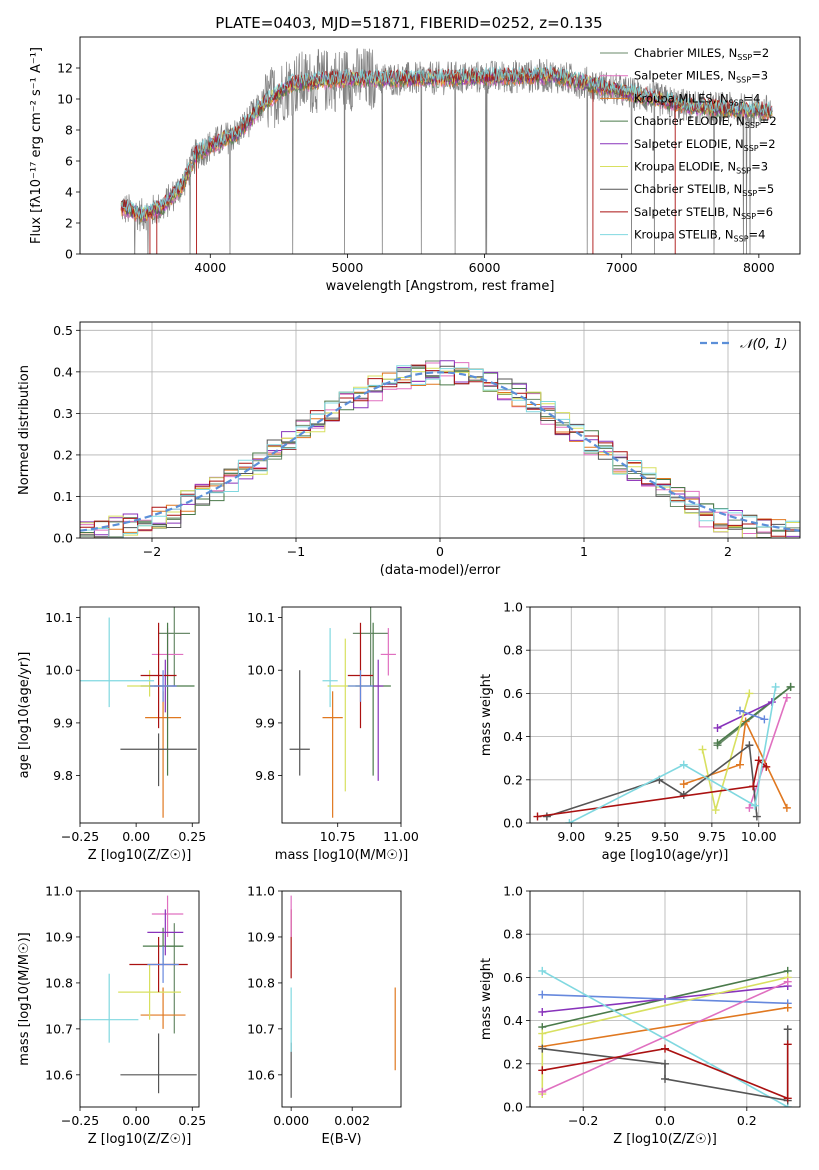  What do you see at coordinates (665, 1120) in the screenshot?
I see `x-tick-label: 0.0` at bounding box center [665, 1120].